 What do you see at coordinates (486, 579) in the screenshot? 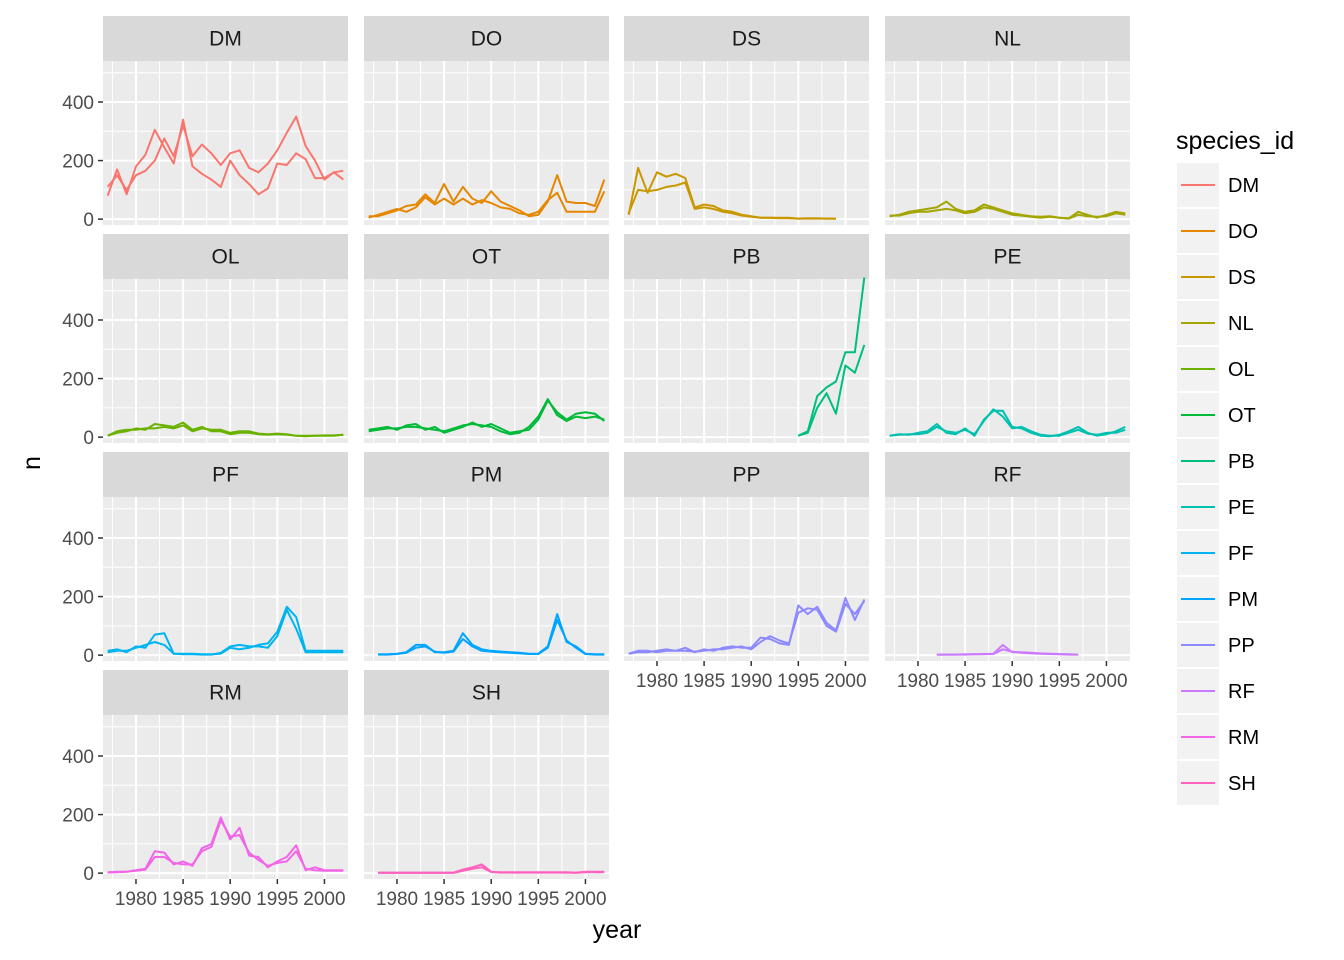
I see `panel-bg-pm` at bounding box center [486, 579].